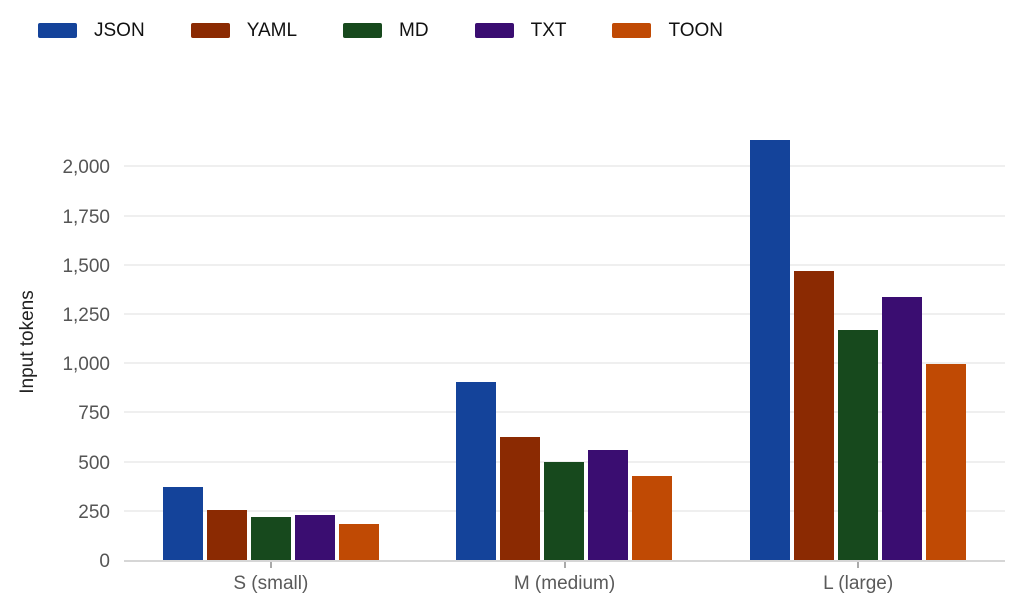 This screenshot has width=1021, height=616. Describe the element at coordinates (494, 30) in the screenshot. I see `legend-swatch-txt` at that location.